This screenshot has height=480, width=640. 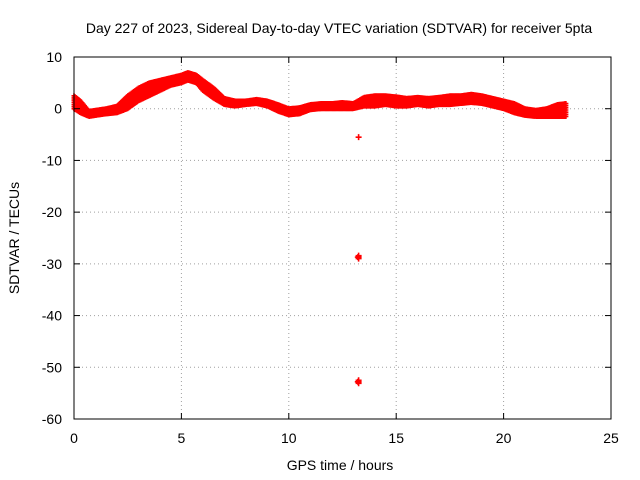 I want to click on x-tick-label: 5, so click(x=182, y=438).